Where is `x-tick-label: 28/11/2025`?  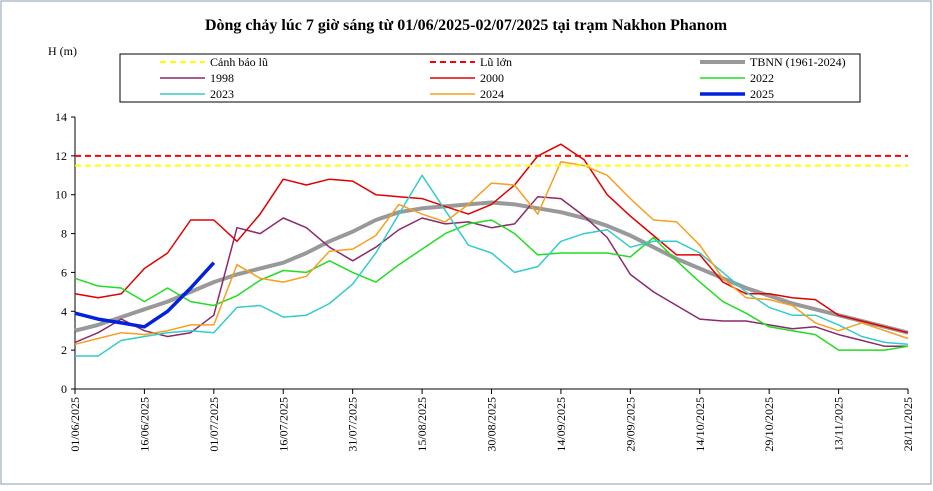
x-tick-label: 28/11/2025 is located at coordinates (908, 424).